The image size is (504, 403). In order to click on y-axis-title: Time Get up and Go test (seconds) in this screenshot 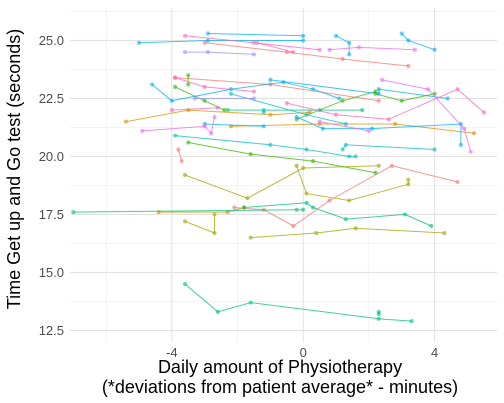, I will do `click(14, 169)`.